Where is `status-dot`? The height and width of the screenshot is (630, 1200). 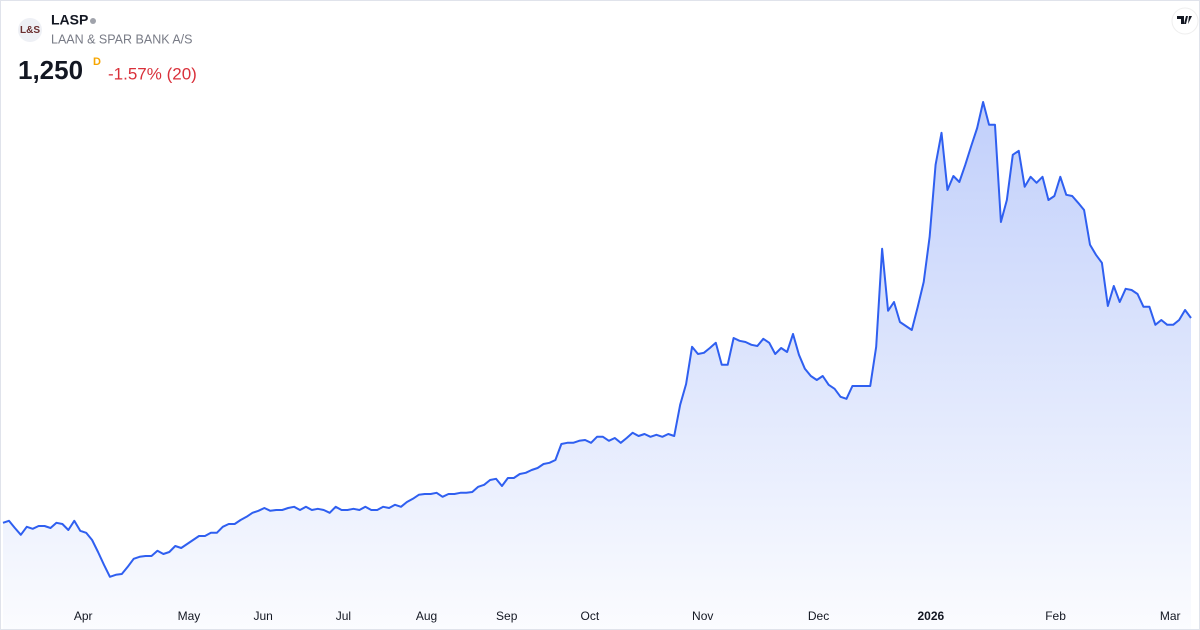 status-dot is located at coordinates (93, 21).